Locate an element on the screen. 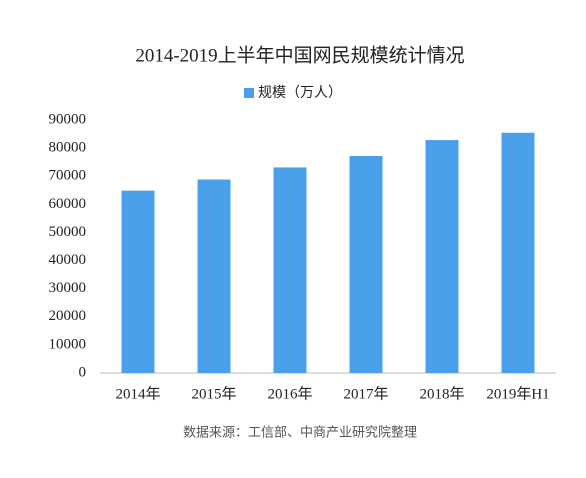 Image resolution: width=586 pixels, height=478 pixels. y-tick-label: 80000 is located at coordinates (68, 148).